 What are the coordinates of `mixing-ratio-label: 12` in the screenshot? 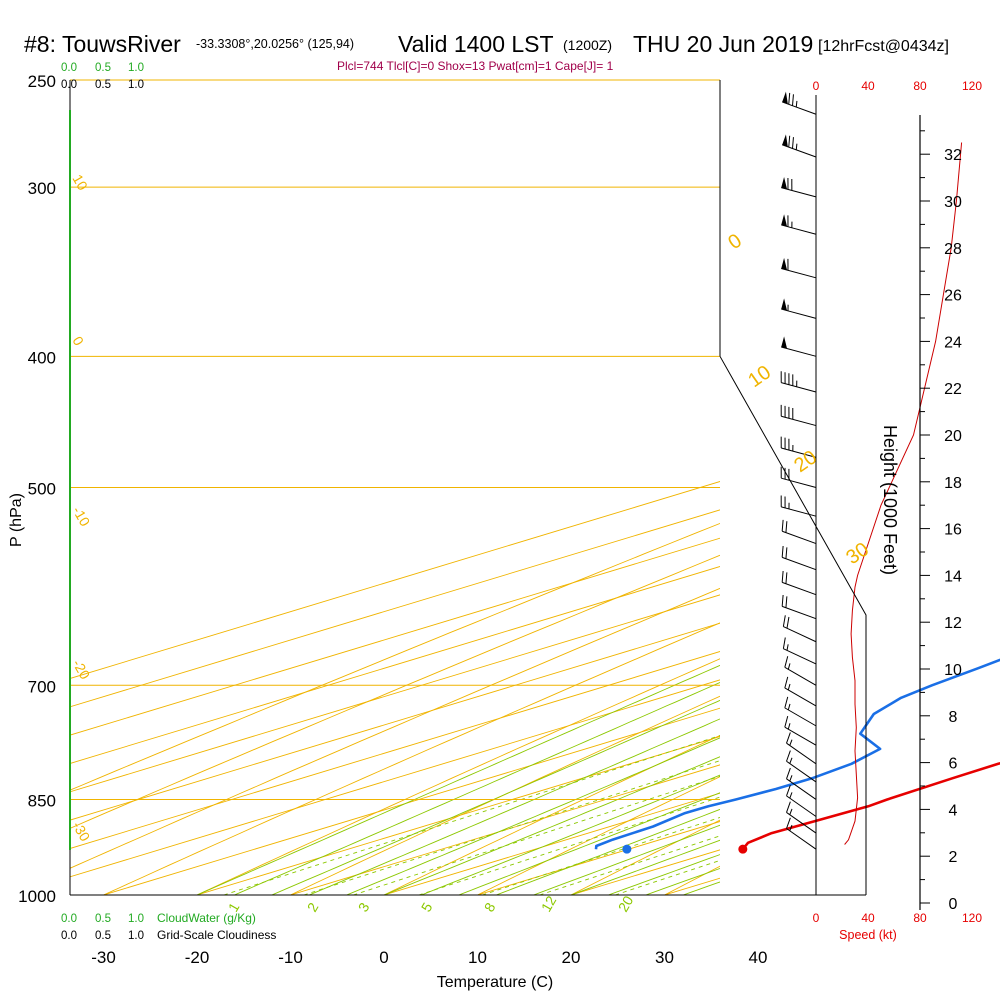 It's located at (549, 904).